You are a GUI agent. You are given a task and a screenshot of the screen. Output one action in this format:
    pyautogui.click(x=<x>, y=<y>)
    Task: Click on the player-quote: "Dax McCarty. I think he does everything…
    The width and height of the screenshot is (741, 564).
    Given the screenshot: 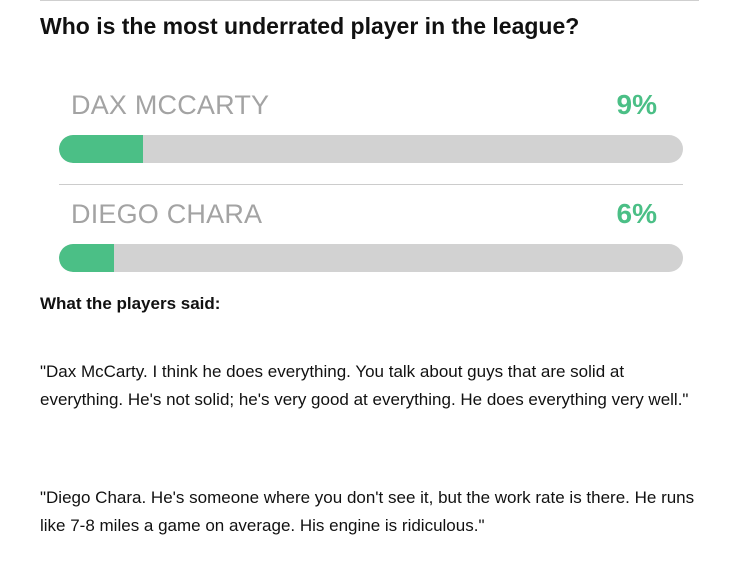 What is the action you would take?
    pyautogui.click(x=364, y=385)
    